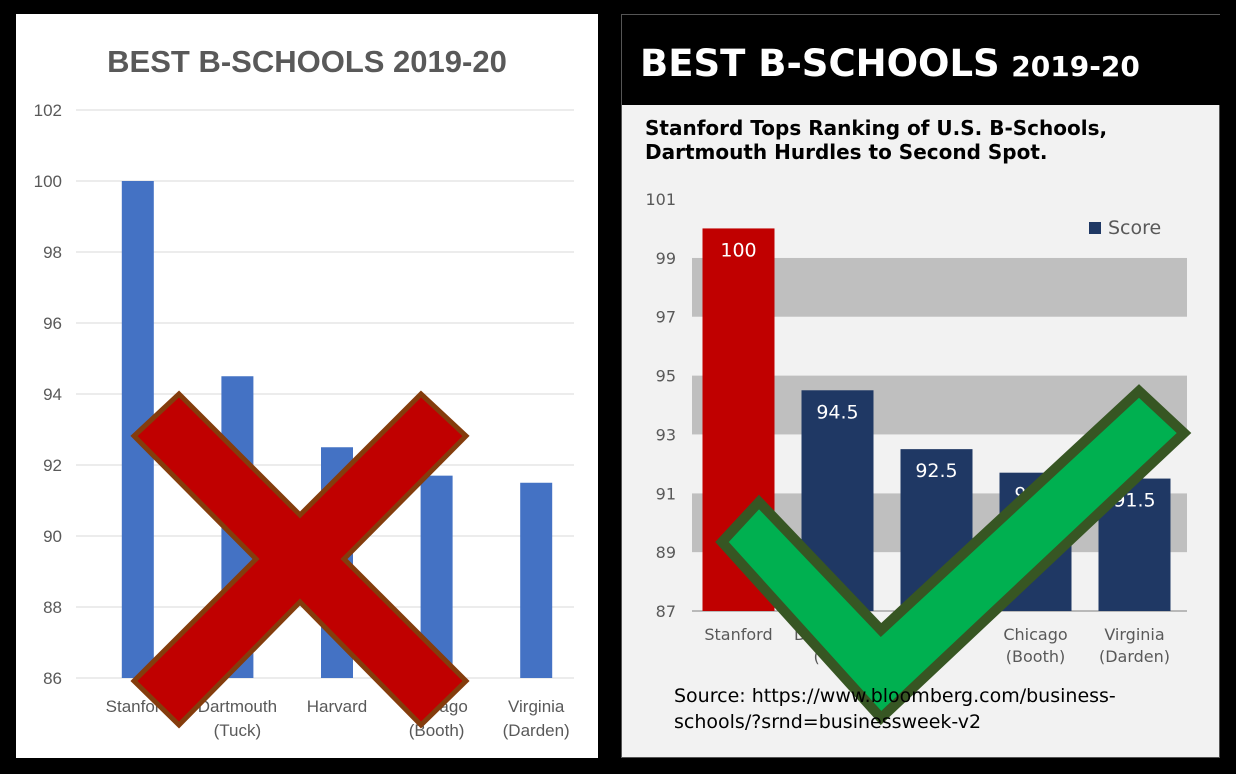  Describe the element at coordinates (1035, 634) in the screenshot. I see `x-tick-label: Chicago` at that location.